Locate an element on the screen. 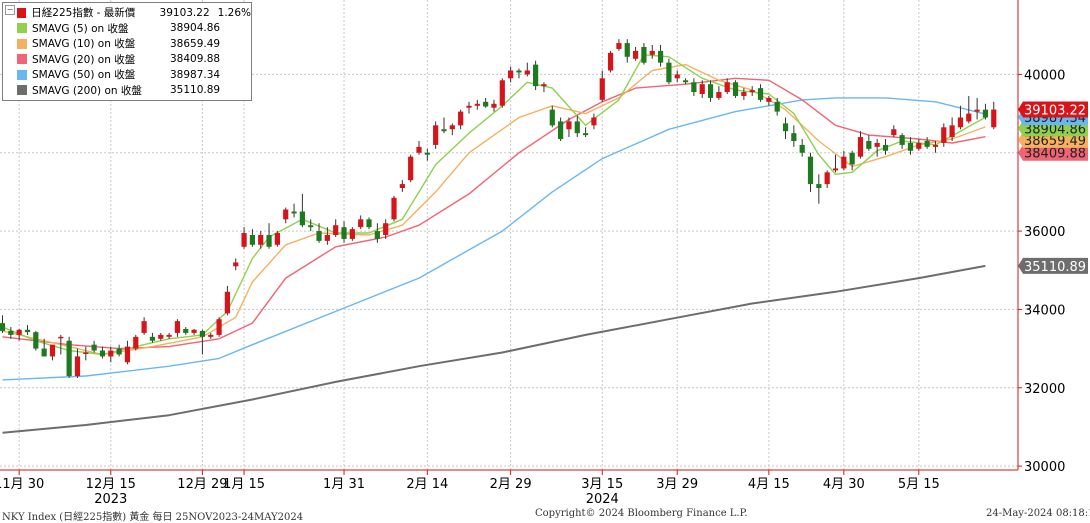  legend-row: SMAVG (200) on 收盤 35110.89 is located at coordinates (128, 91).